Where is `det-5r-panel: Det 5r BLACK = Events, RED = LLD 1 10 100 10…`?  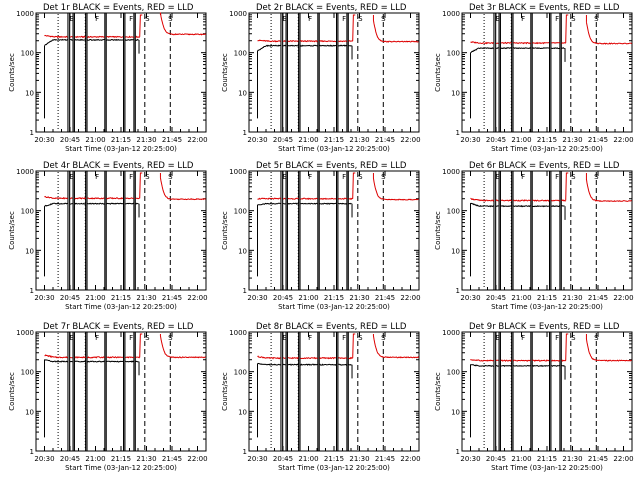 det-5r-panel: Det 5r BLACK = Events, RED = LLD 1 10 100 10… is located at coordinates (321, 236).